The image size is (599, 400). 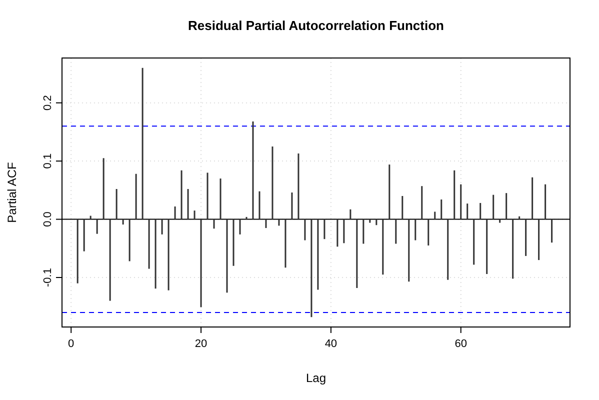 What do you see at coordinates (201, 344) in the screenshot?
I see `x-tick-label: 20` at bounding box center [201, 344].